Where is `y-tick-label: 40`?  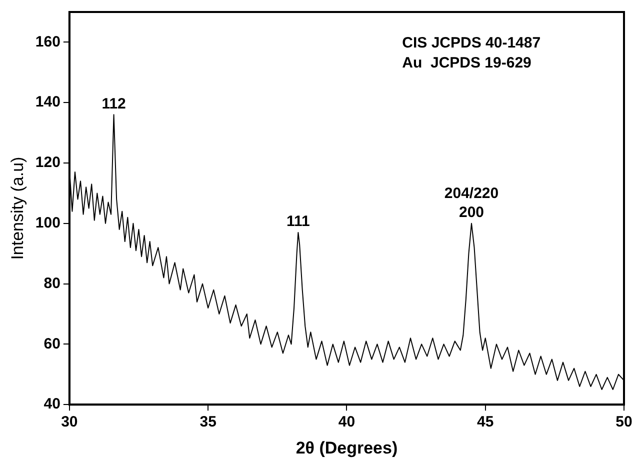 y-tick-label: 40 is located at coordinates (52, 404).